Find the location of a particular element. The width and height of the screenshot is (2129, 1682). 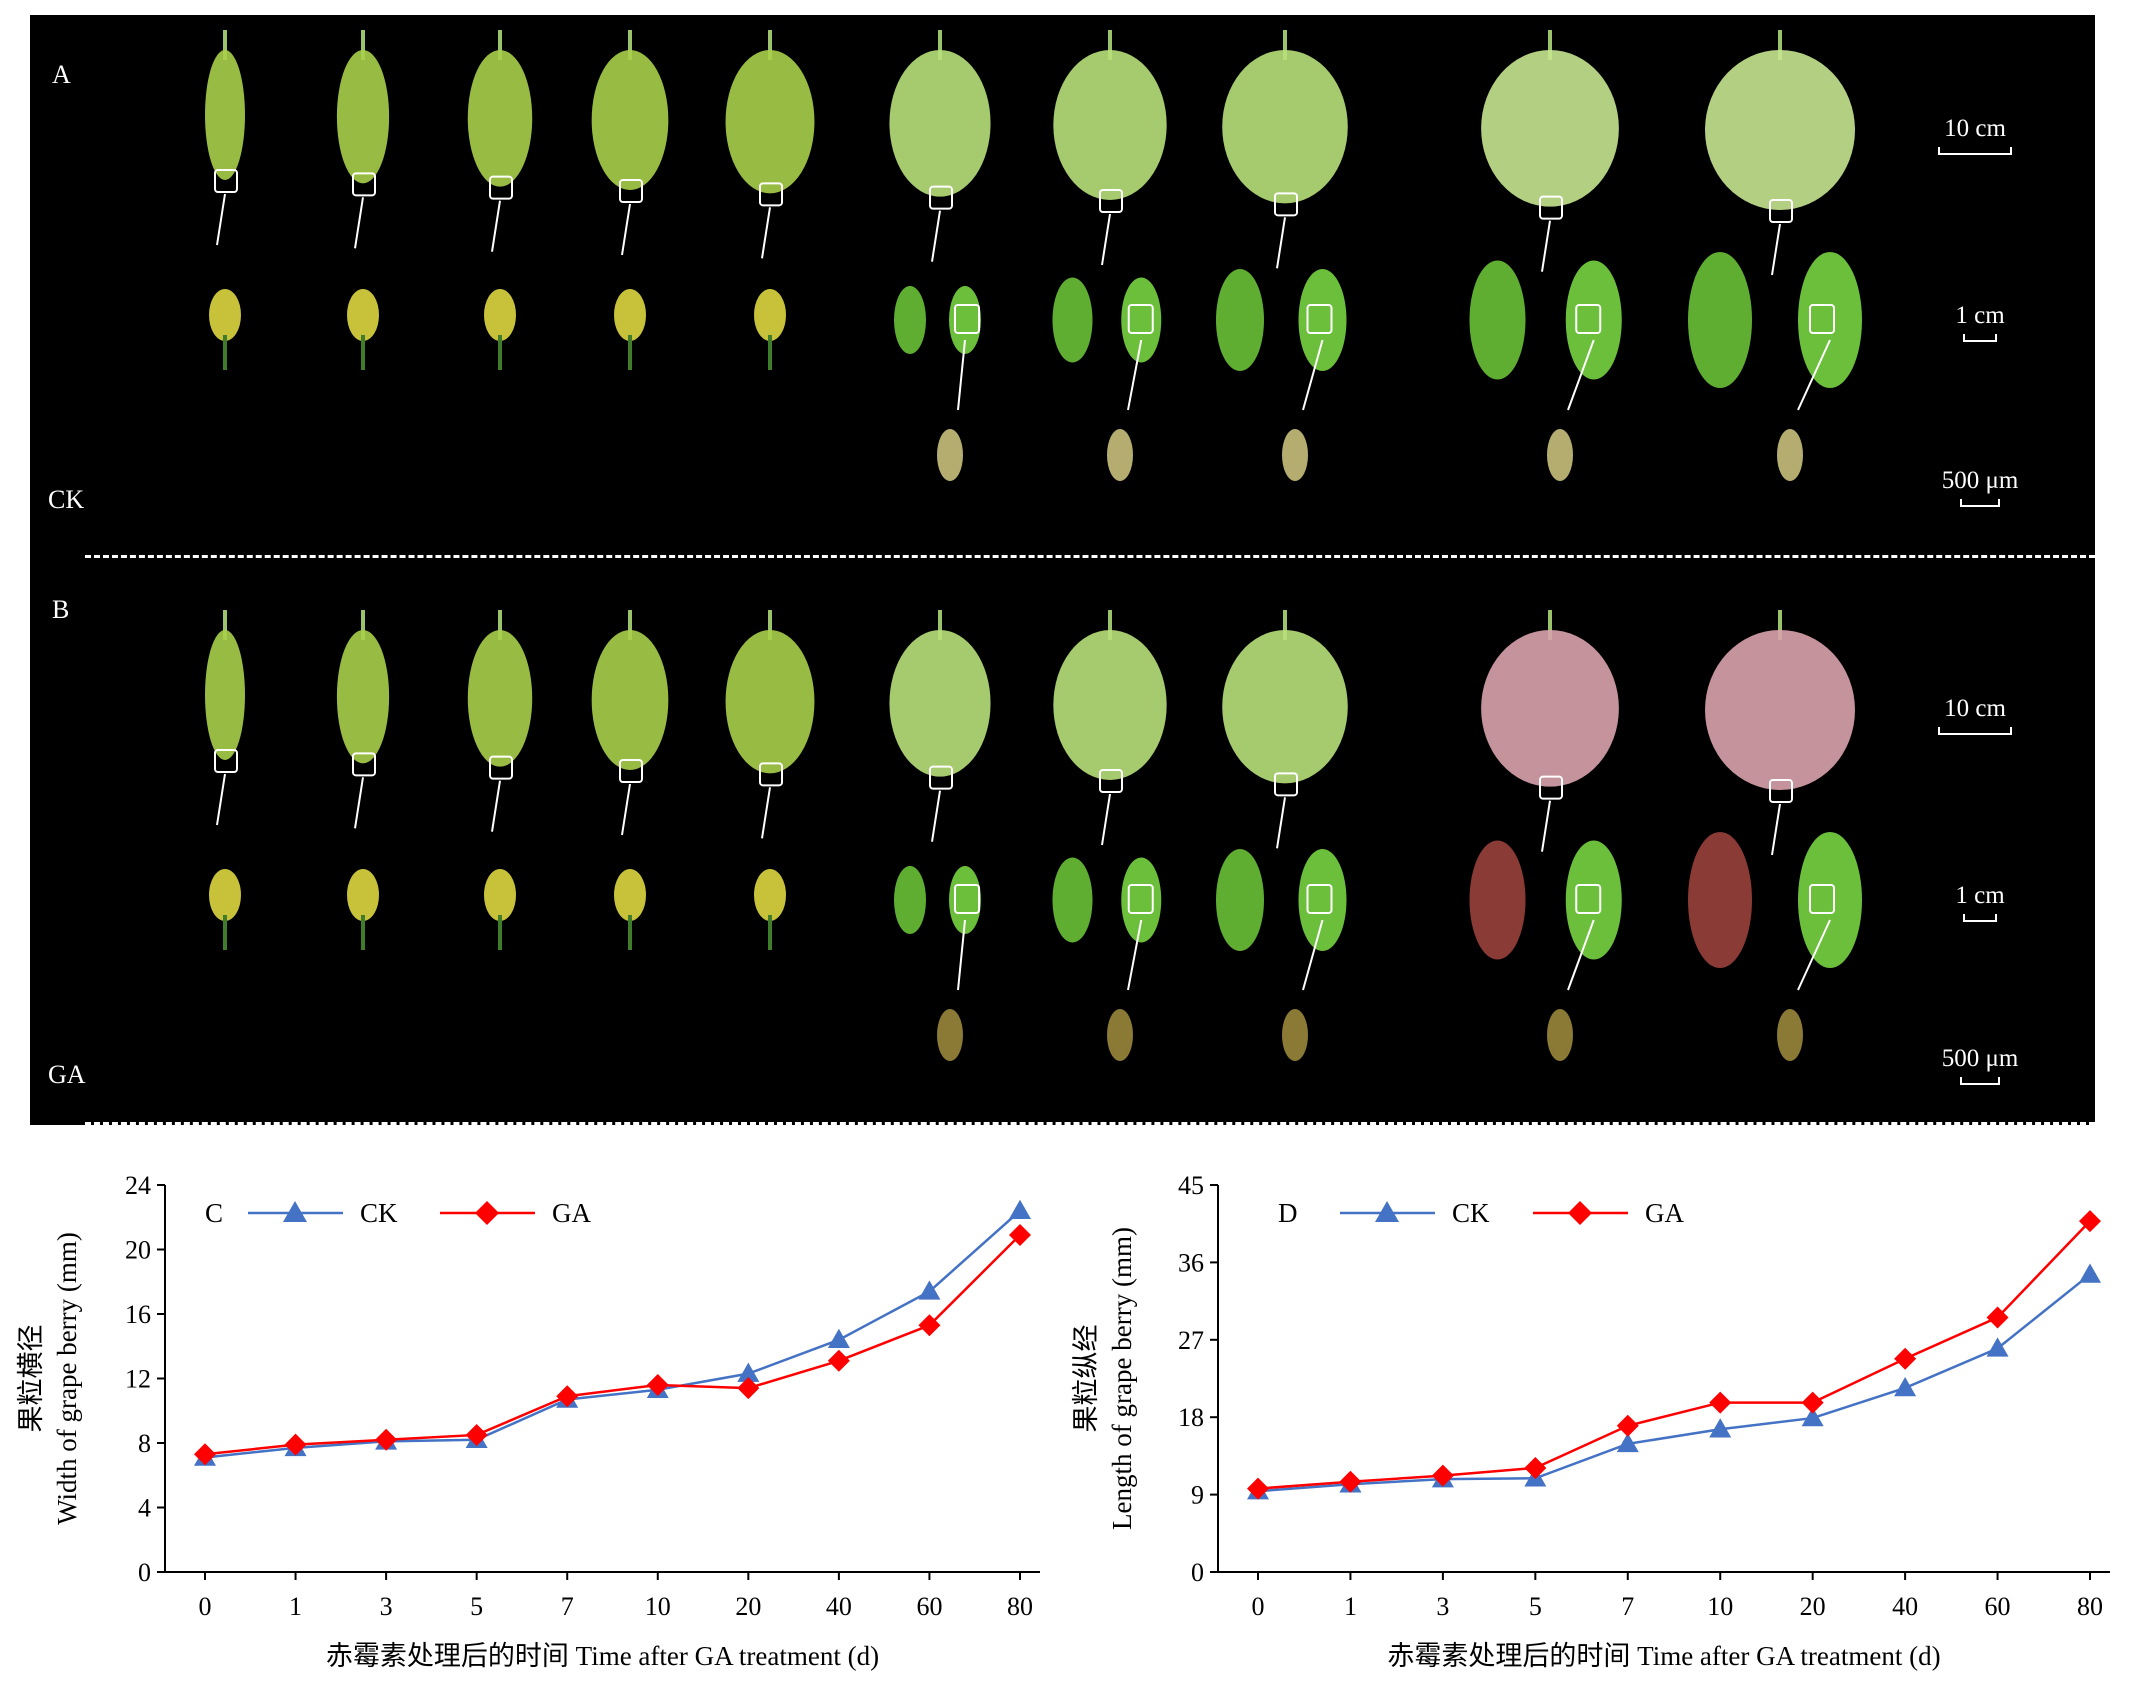

y-axis-title-en: Length of grape berry (mm) is located at coordinates (1122, 1378).